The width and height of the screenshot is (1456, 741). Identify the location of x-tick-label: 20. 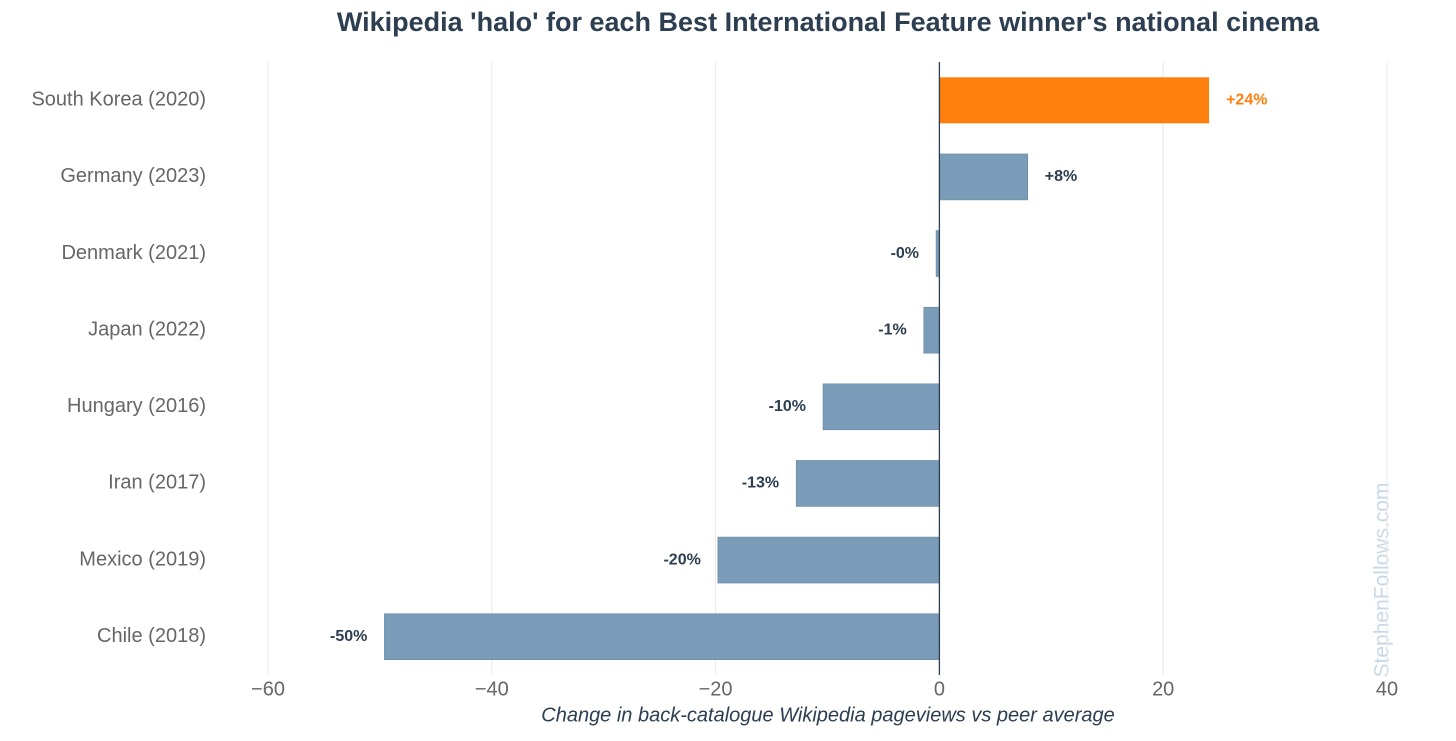
(1163, 689).